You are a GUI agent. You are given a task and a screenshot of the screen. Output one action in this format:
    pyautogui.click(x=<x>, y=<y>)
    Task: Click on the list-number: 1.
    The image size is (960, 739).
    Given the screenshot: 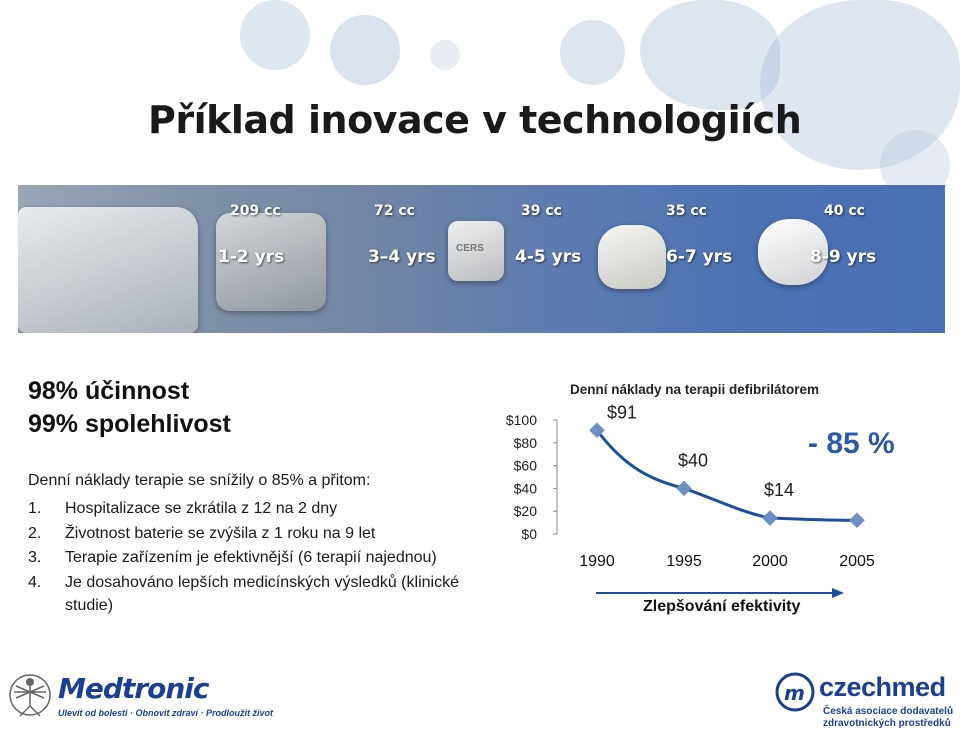 What is the action you would take?
    pyautogui.click(x=35, y=508)
    